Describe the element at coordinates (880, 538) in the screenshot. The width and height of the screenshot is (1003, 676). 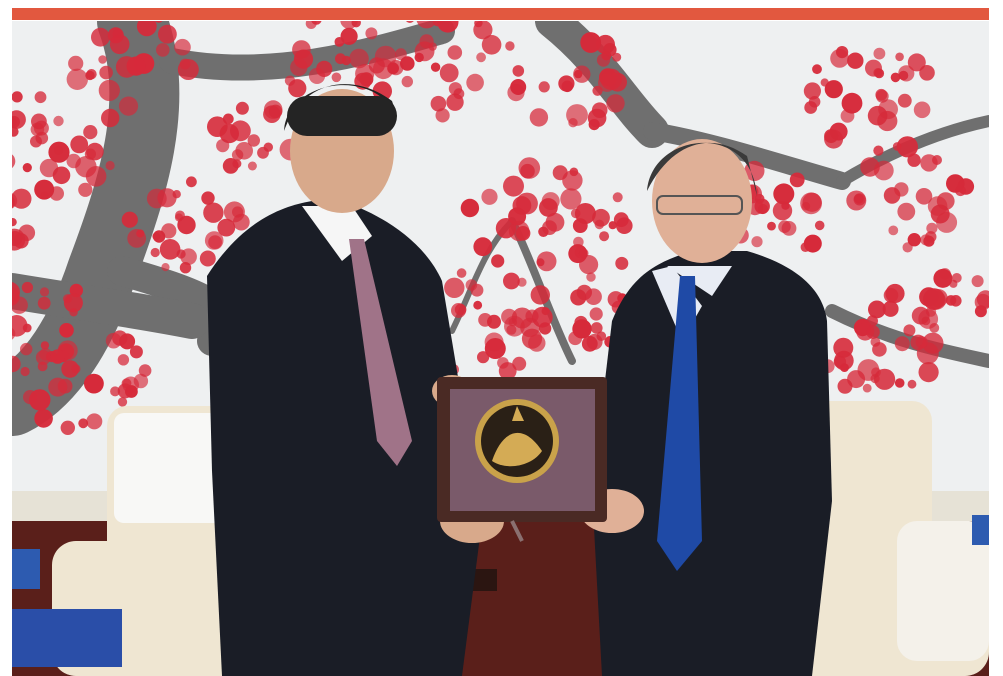
I see `right-sofa` at that location.